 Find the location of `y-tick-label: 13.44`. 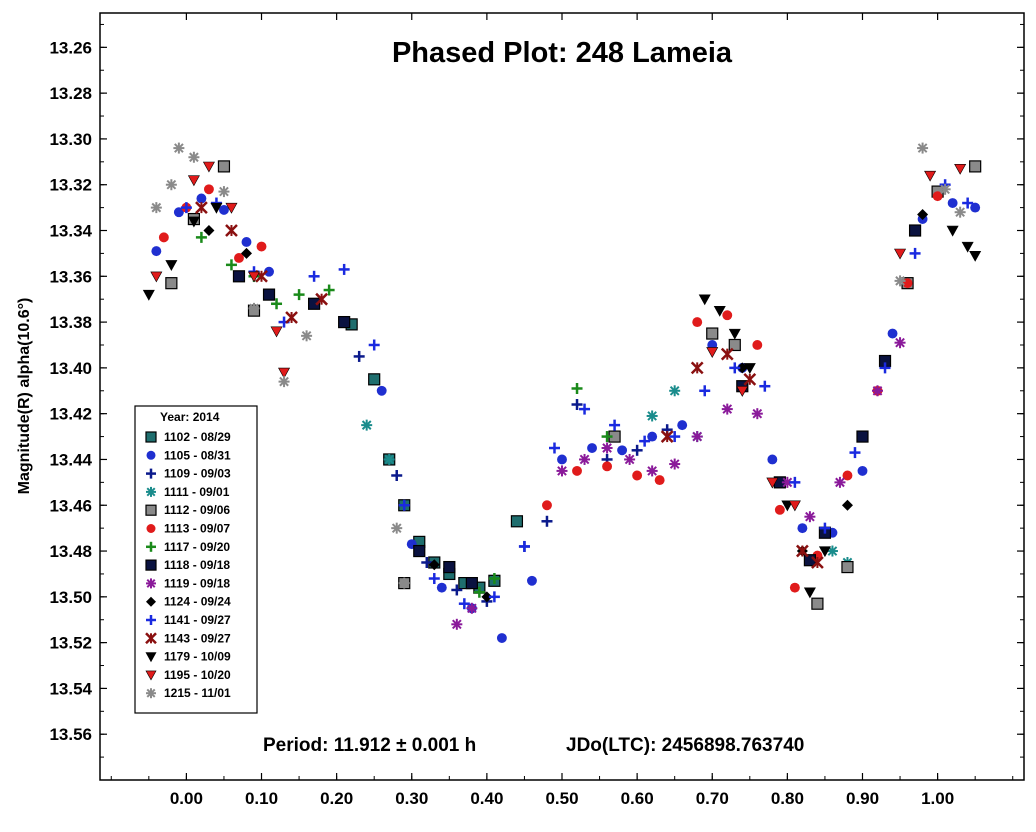

y-tick-label: 13.44 is located at coordinates (70, 459).